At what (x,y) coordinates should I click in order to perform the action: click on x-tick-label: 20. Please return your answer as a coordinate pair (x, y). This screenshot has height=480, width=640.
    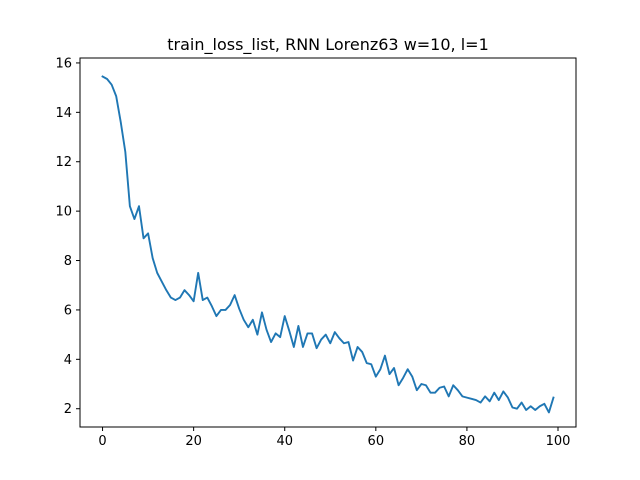
    Looking at the image, I should click on (193, 441).